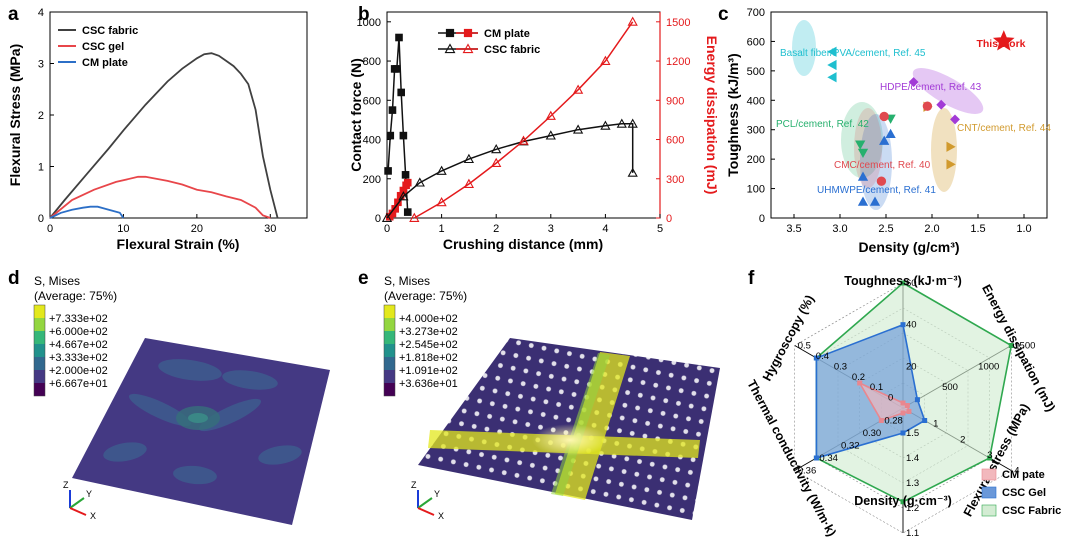 The width and height of the screenshot is (1080, 539). I want to click on series-line-csc-fabric, so click(164, 135).